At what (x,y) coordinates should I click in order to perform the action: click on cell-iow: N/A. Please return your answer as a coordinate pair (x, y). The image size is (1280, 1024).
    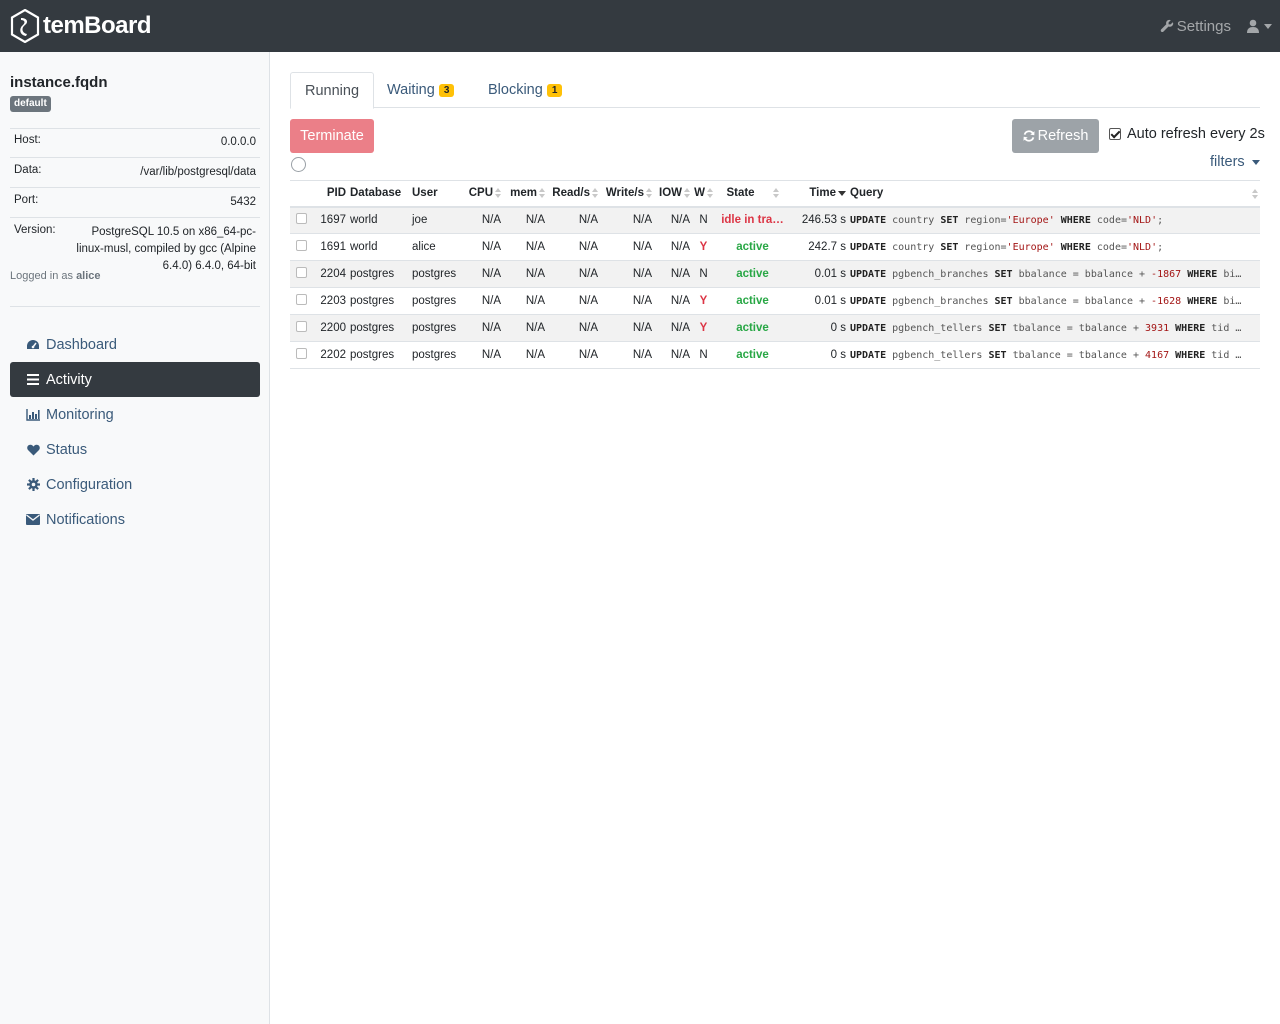
    Looking at the image, I should click on (673, 328).